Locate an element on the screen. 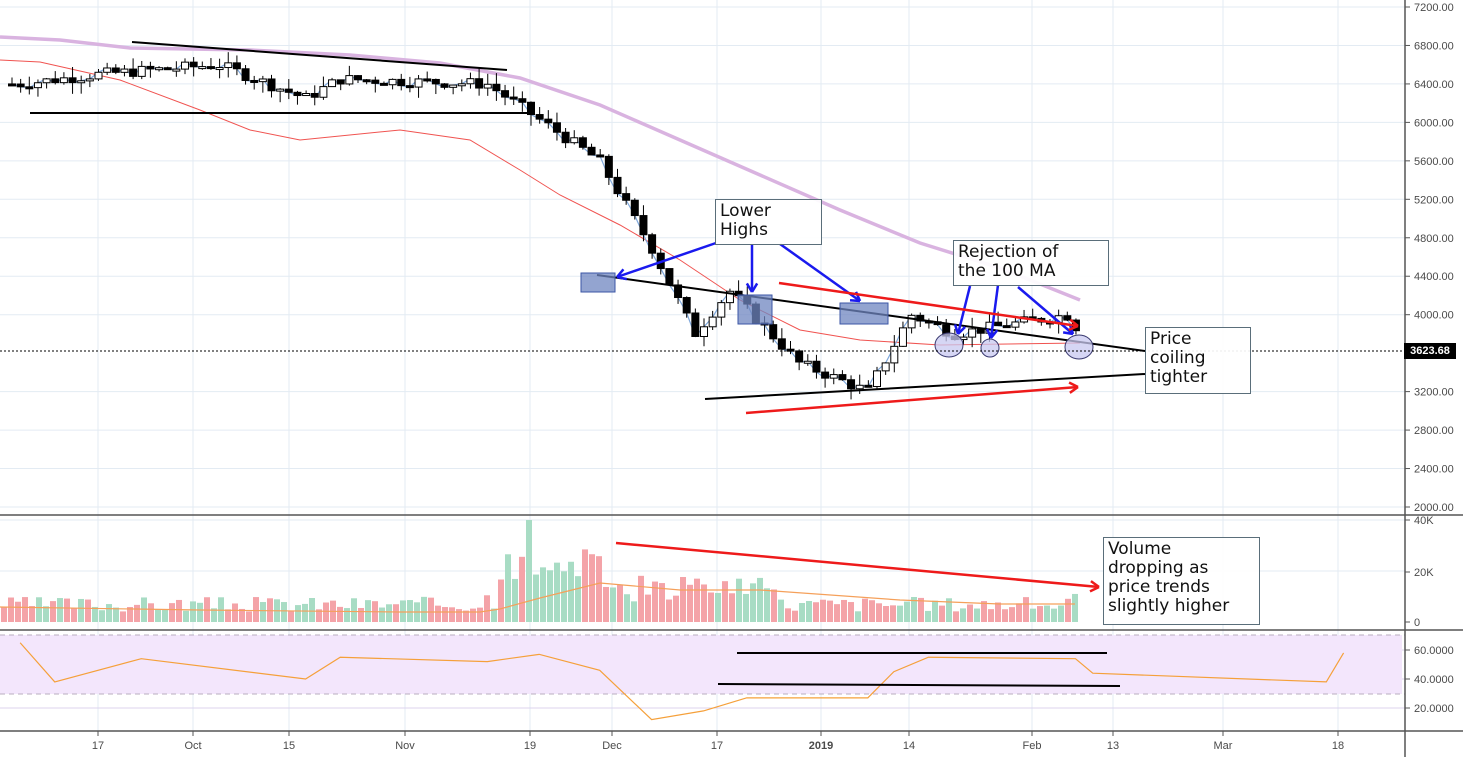  annotation-price-coiling: Price coiling tighter is located at coordinates (1198, 360).